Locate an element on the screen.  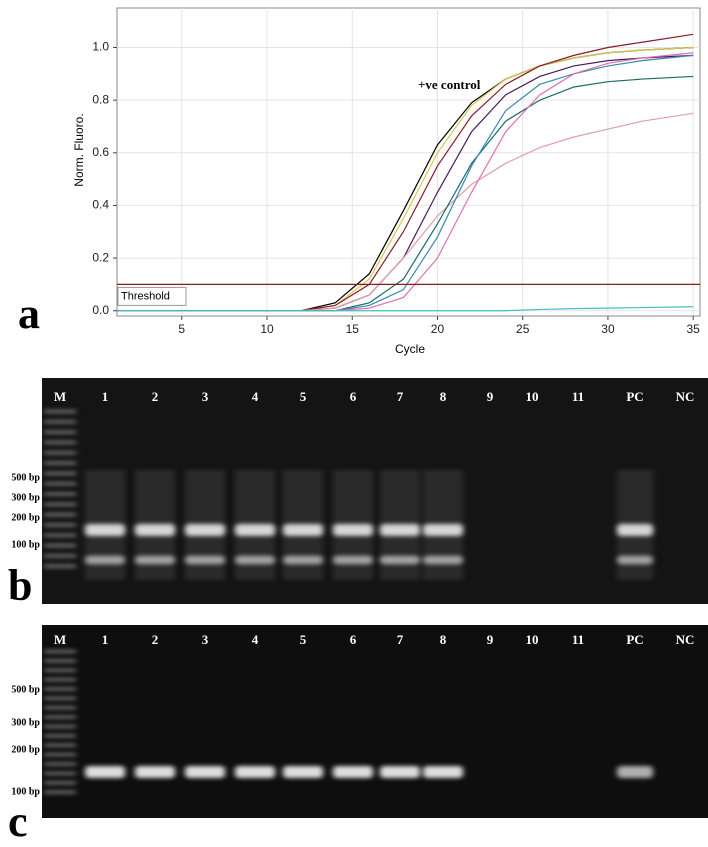
lane-label: 3 is located at coordinates (205, 639).